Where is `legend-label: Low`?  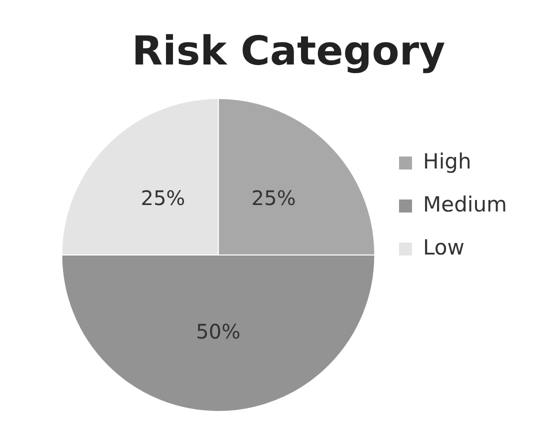 legend-label: Low is located at coordinates (443, 247).